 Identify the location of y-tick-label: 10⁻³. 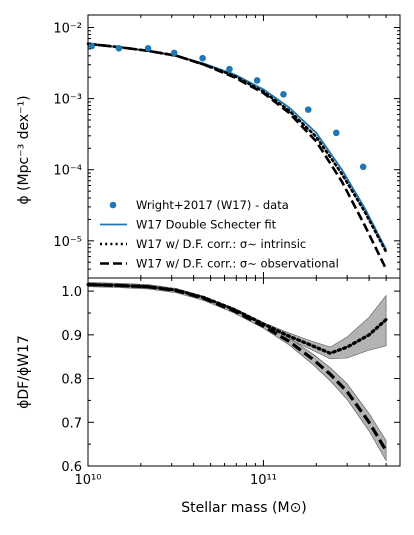
(67, 100).